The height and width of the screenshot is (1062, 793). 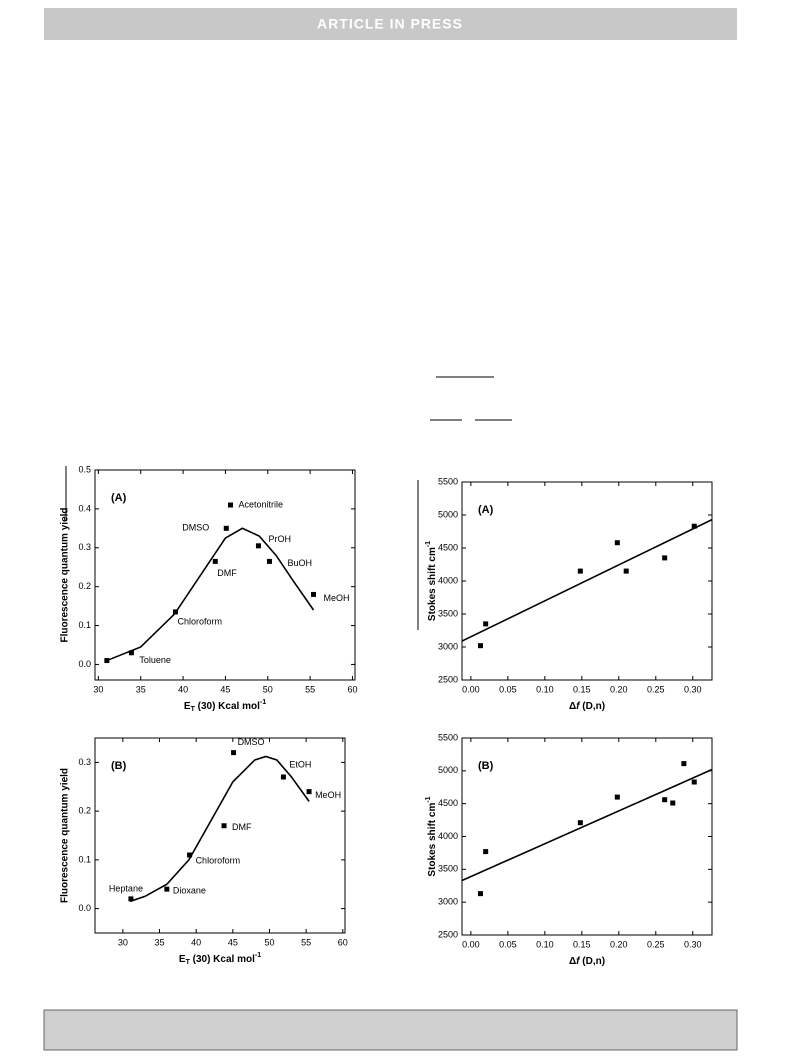 I want to click on point-label: Acetonitrile, so click(x=261, y=504).